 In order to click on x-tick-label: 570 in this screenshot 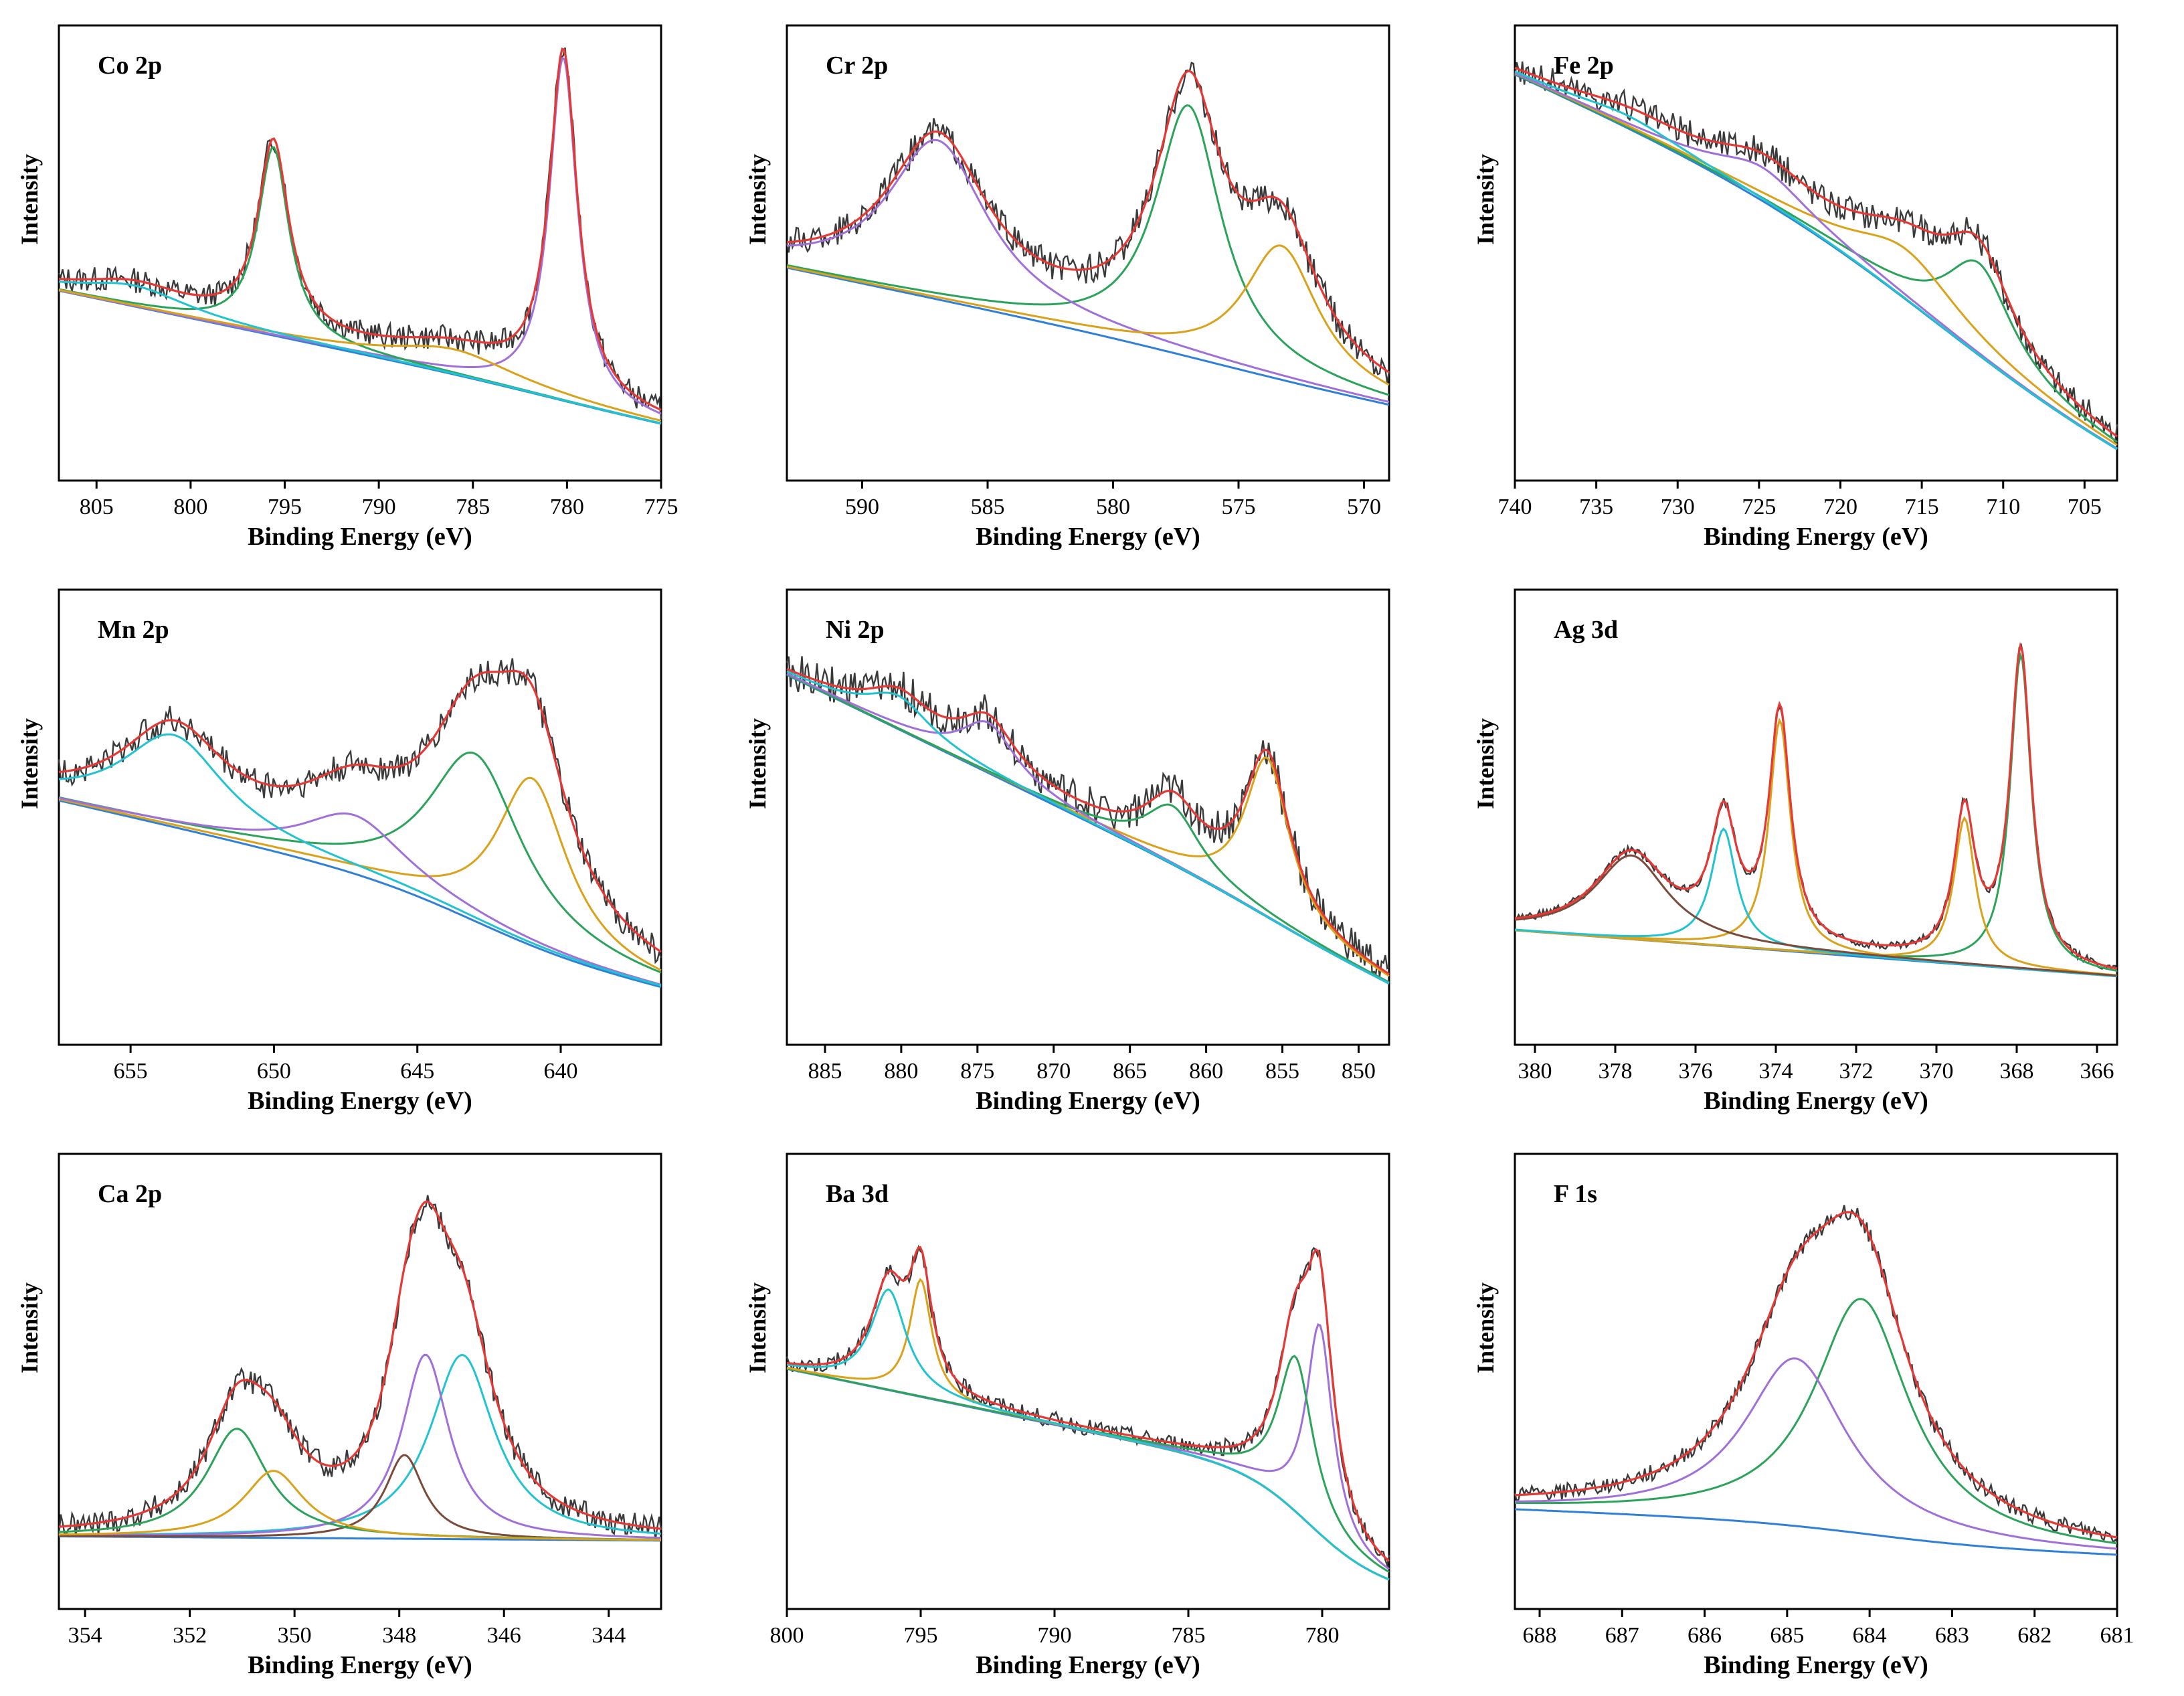, I will do `click(1364, 507)`.